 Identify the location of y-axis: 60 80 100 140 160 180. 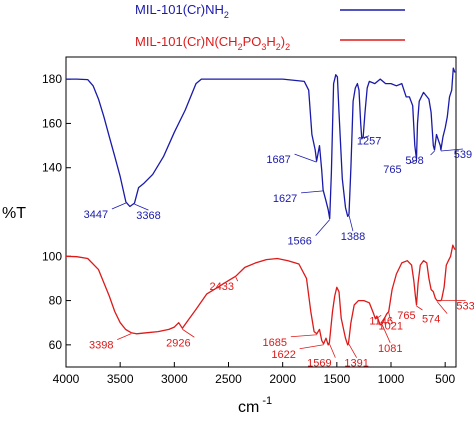
(56, 212).